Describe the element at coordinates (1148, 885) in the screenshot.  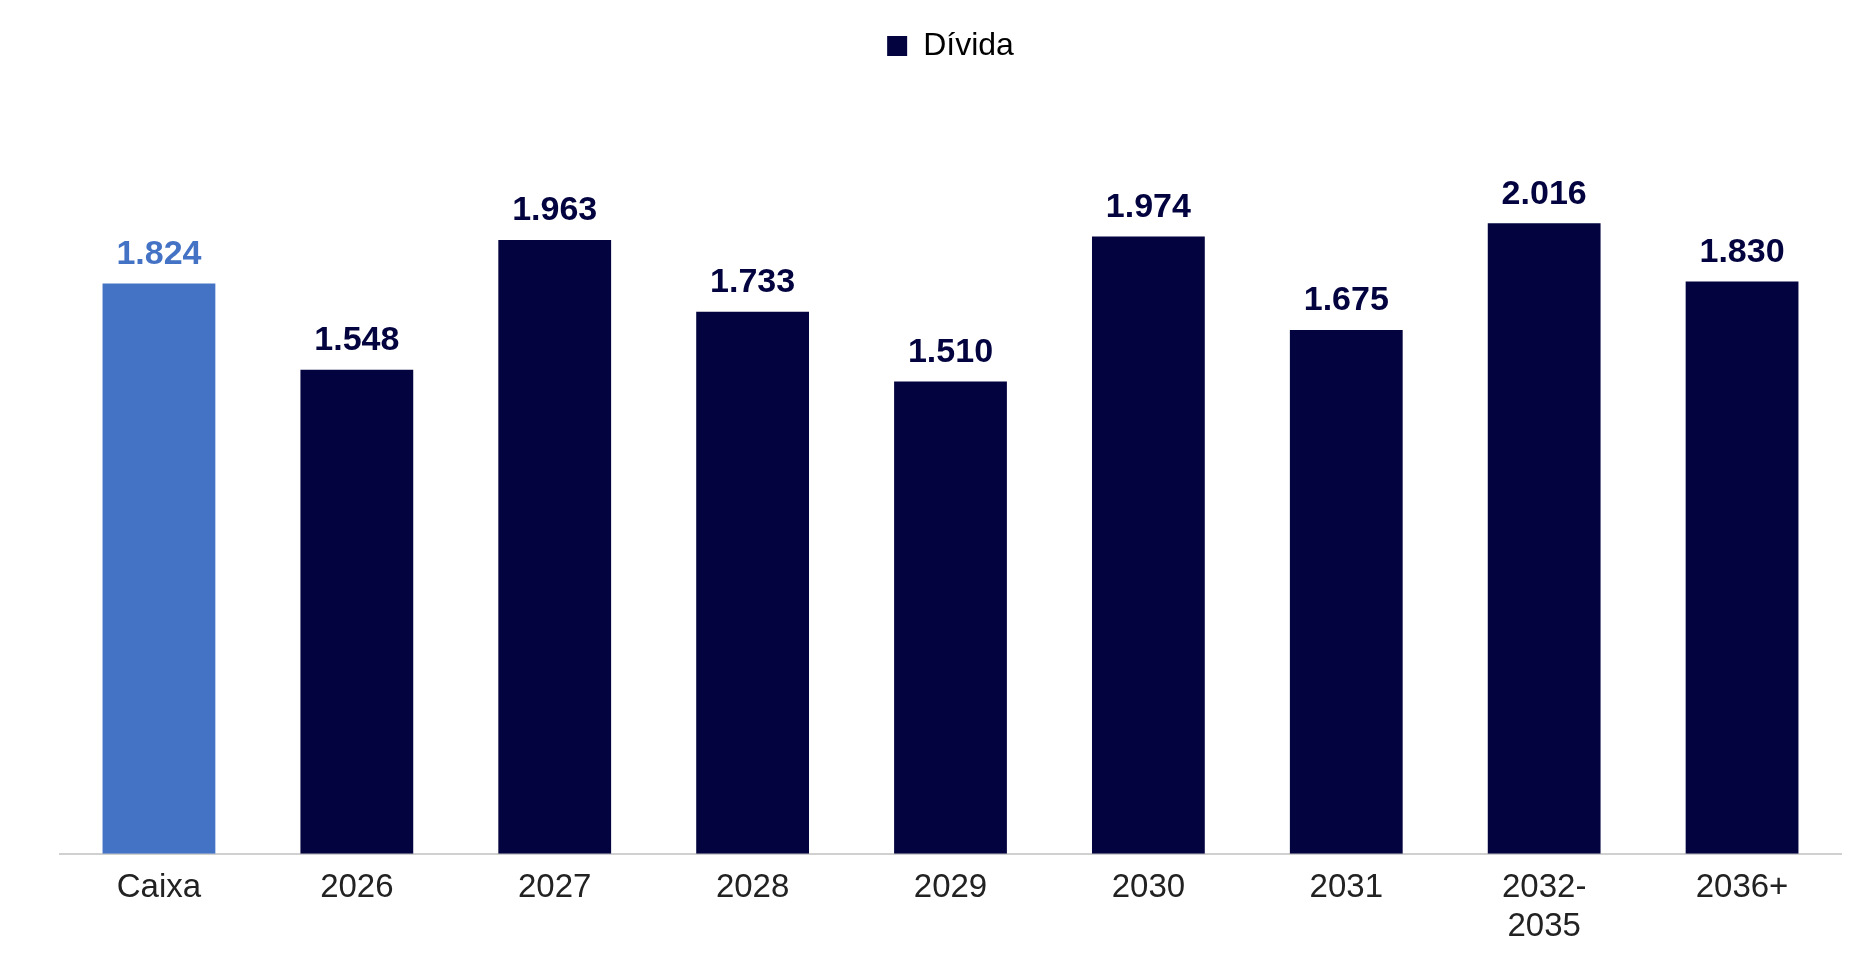
I see `x-tick-label: 2030` at that location.